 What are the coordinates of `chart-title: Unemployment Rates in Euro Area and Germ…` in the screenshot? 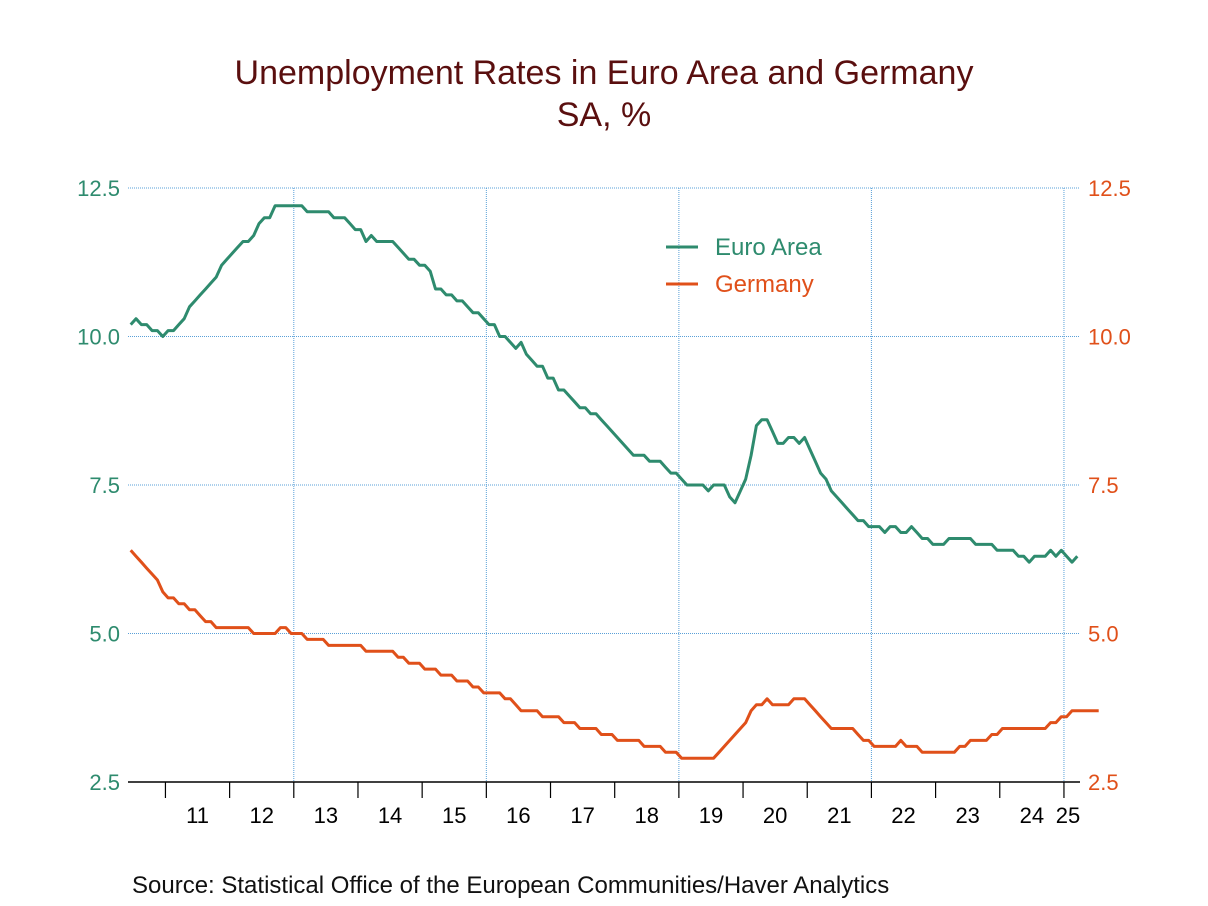 It's located at (604, 73).